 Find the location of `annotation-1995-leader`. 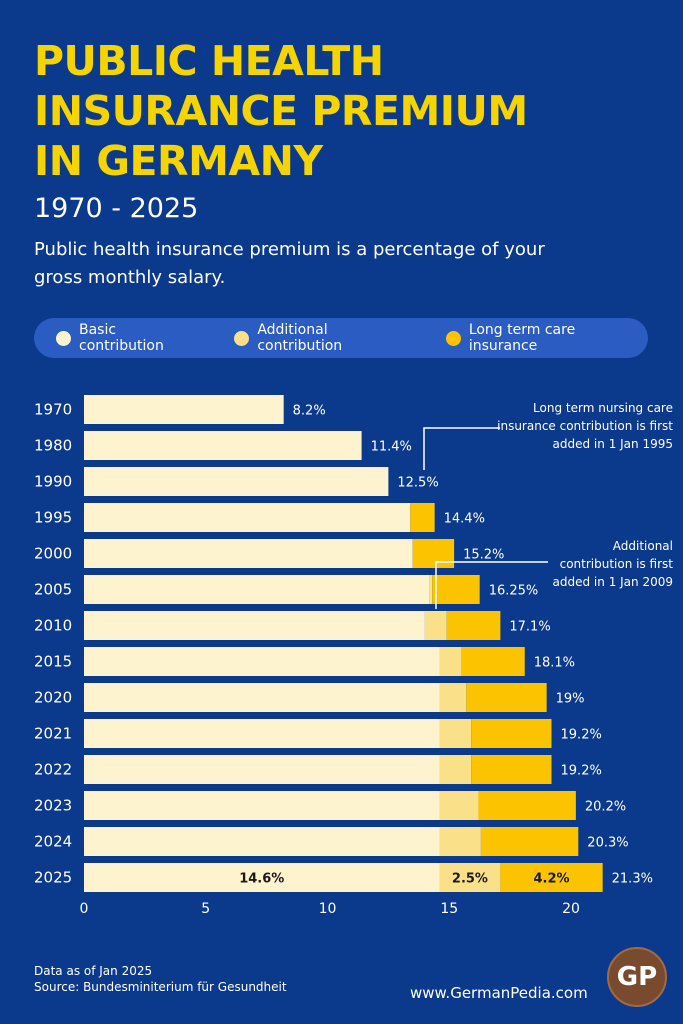

annotation-1995-leader is located at coordinates (461, 448).